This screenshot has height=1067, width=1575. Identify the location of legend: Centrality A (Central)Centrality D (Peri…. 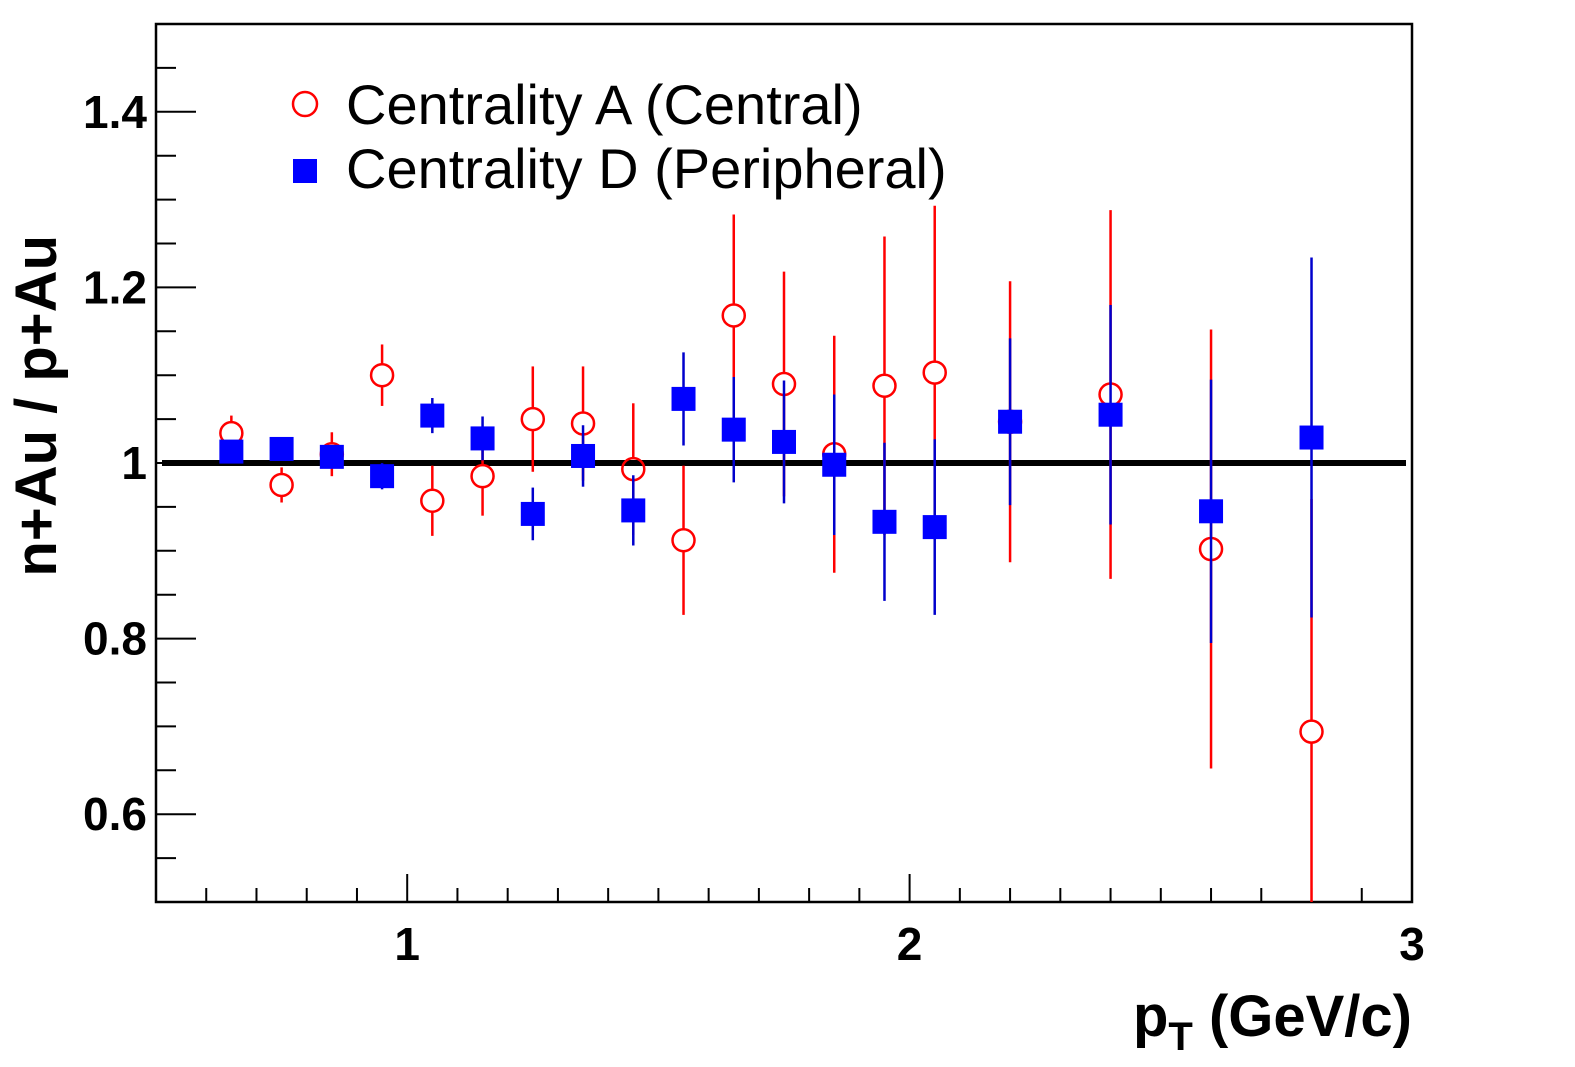
(619, 136).